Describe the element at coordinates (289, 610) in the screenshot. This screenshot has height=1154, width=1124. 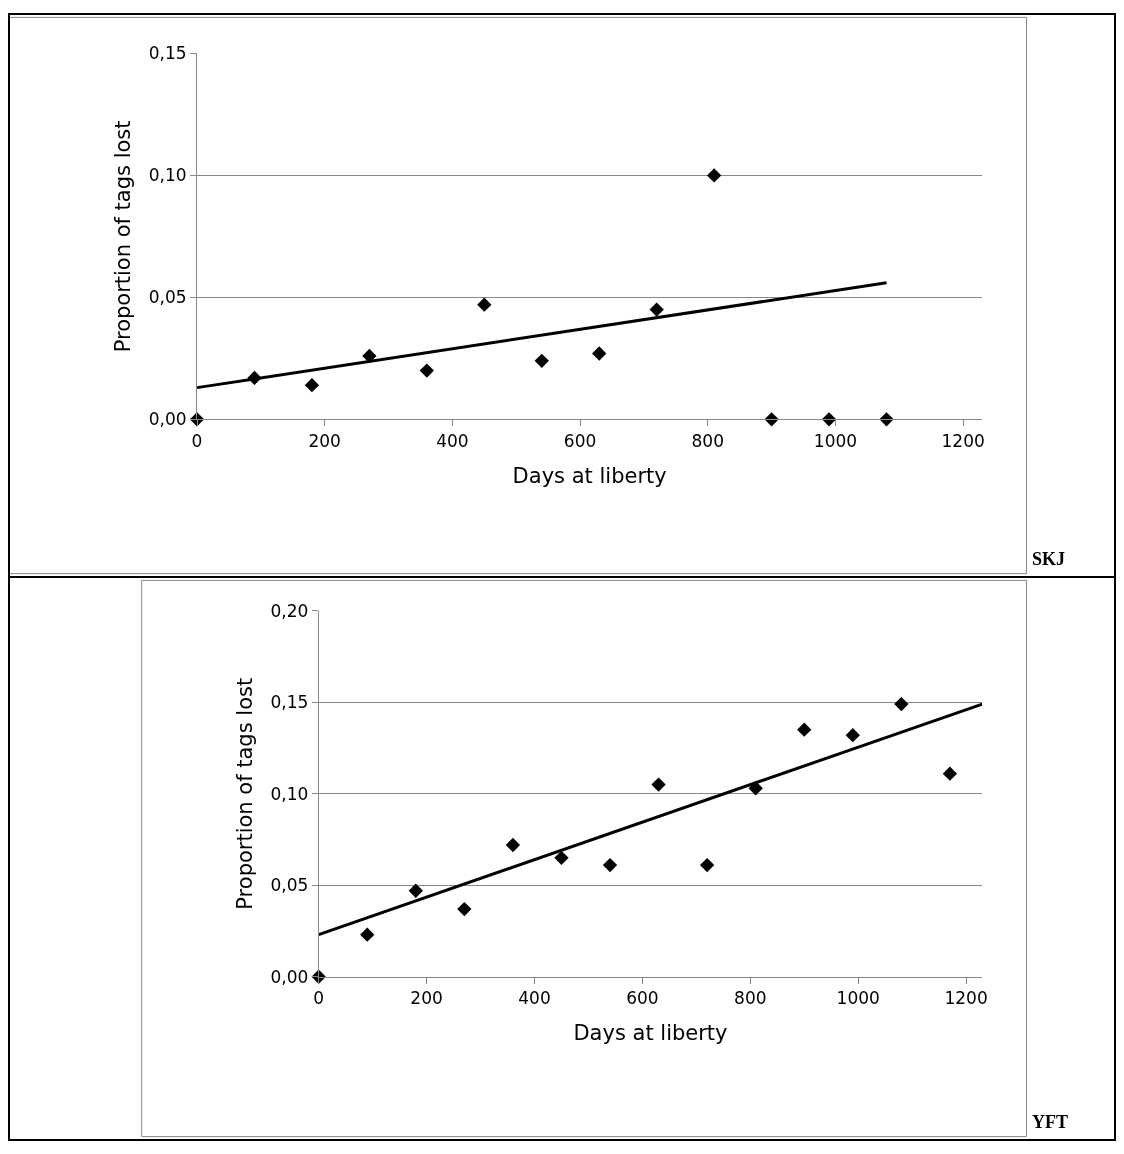
I see `y-tick-label: 0,20` at that location.